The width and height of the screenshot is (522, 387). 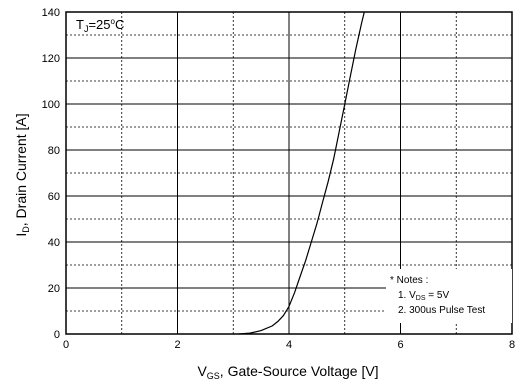 I want to click on x-tick-label: 6, so click(x=400, y=345).